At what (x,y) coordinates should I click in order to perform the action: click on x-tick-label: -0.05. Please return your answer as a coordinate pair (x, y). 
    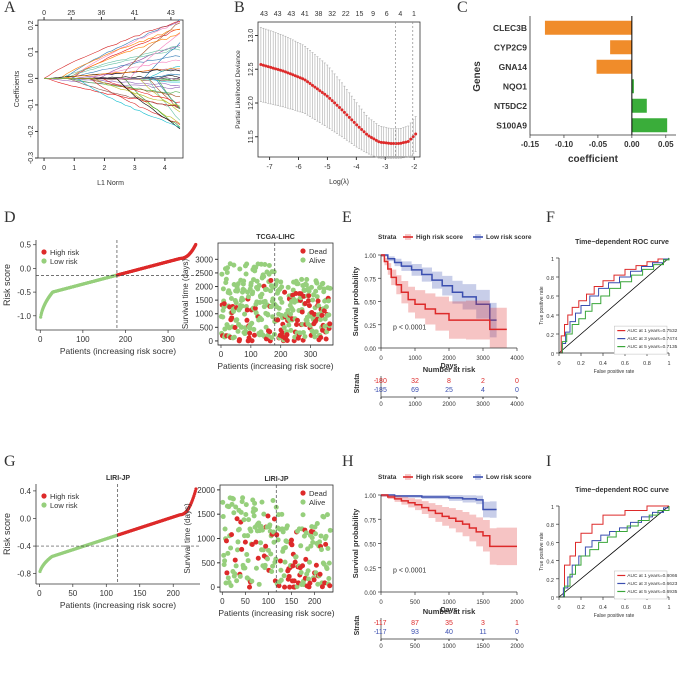
    Looking at the image, I should click on (598, 144).